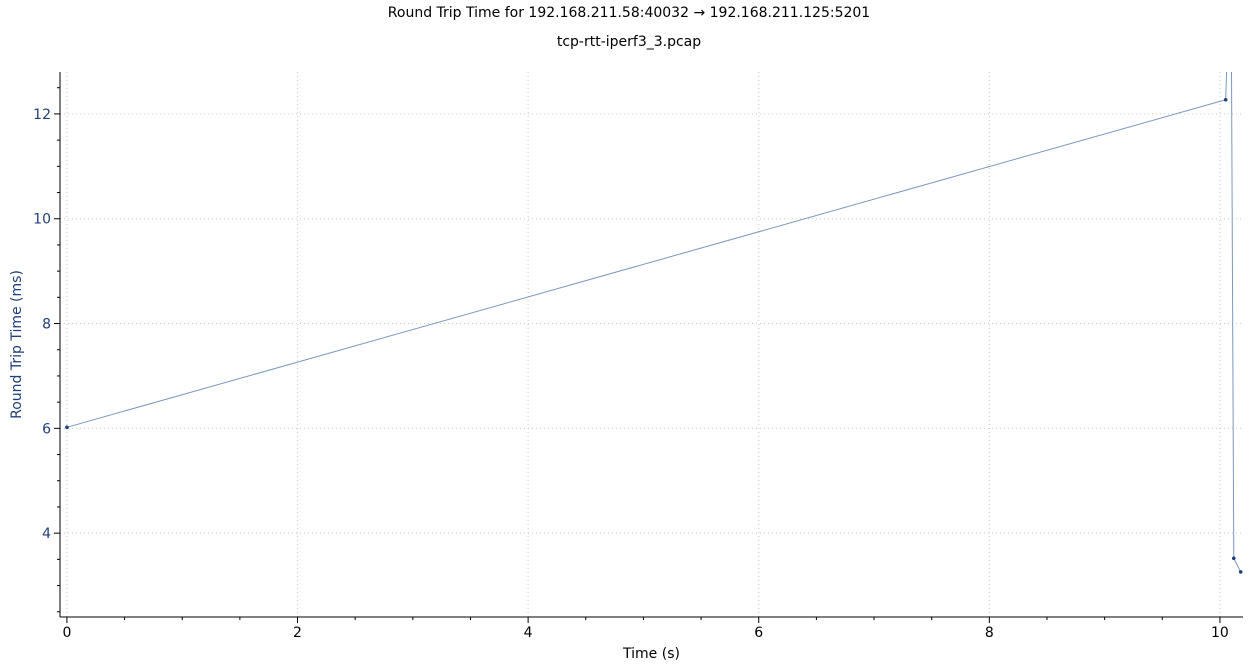 The height and width of the screenshot is (669, 1258). What do you see at coordinates (758, 633) in the screenshot?
I see `x-tick-label: 6` at bounding box center [758, 633].